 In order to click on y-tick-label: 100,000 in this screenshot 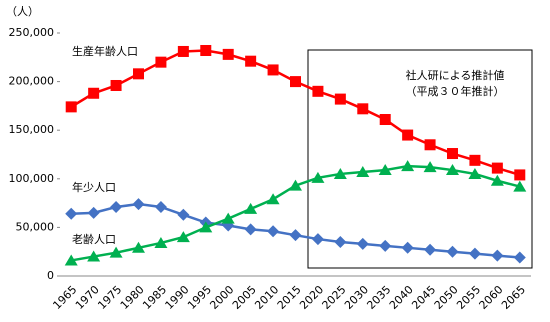, I will do `click(32, 178)`.